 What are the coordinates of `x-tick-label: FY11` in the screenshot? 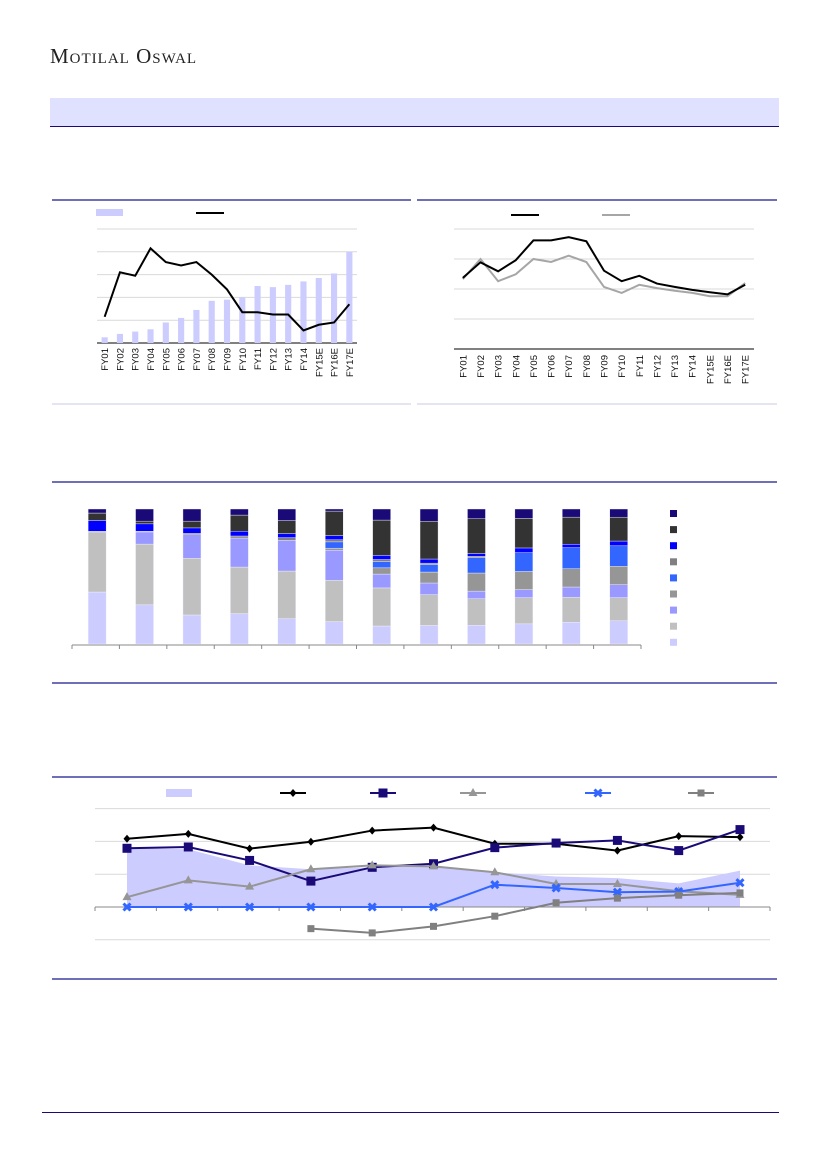 It's located at (640, 366).